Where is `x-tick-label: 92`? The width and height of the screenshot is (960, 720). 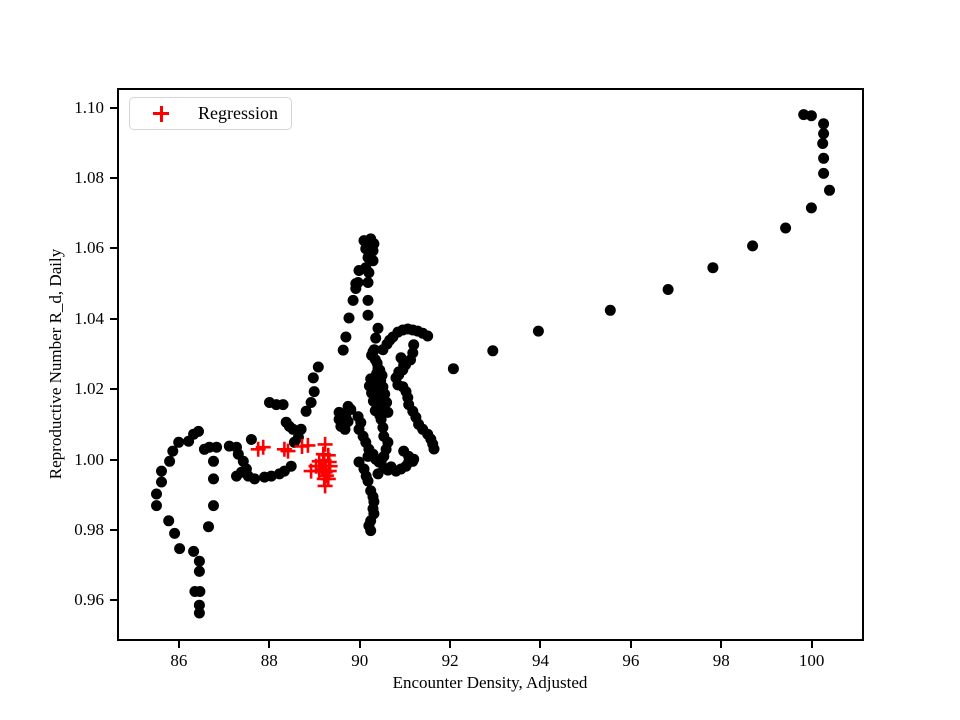
x-tick-label: 92 is located at coordinates (450, 660).